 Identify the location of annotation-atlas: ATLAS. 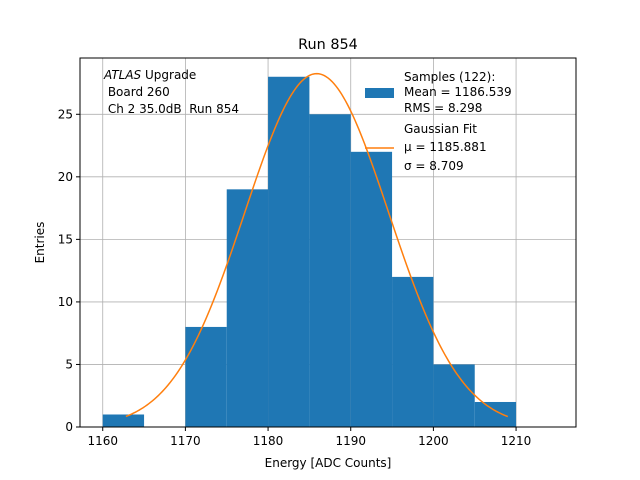
(122, 75).